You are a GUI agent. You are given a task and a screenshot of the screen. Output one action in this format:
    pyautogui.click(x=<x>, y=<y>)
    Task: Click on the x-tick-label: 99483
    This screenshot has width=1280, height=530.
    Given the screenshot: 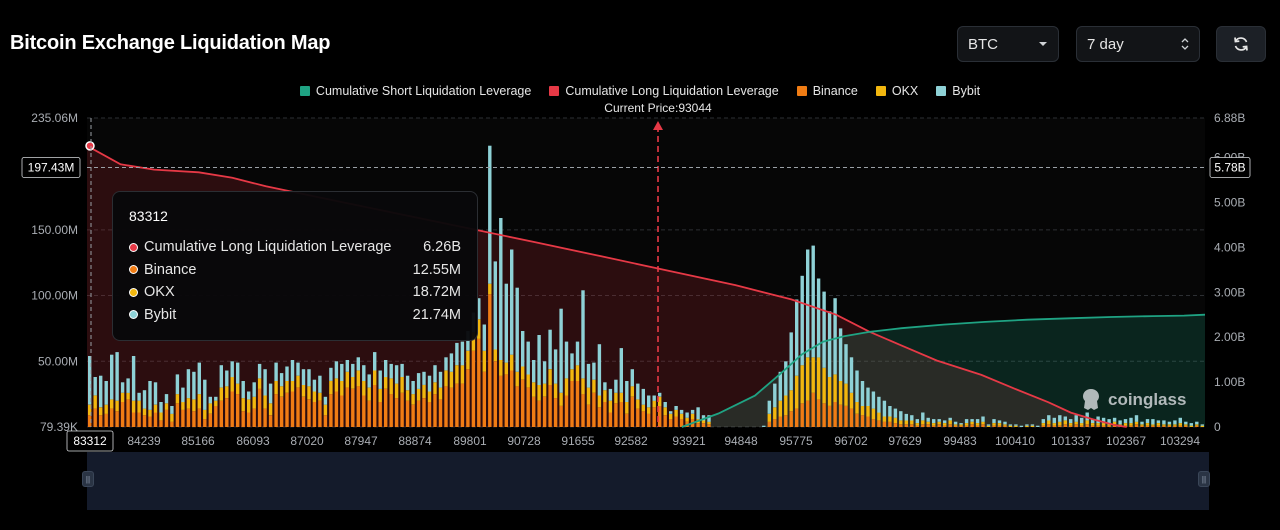 What is the action you would take?
    pyautogui.click(x=960, y=441)
    